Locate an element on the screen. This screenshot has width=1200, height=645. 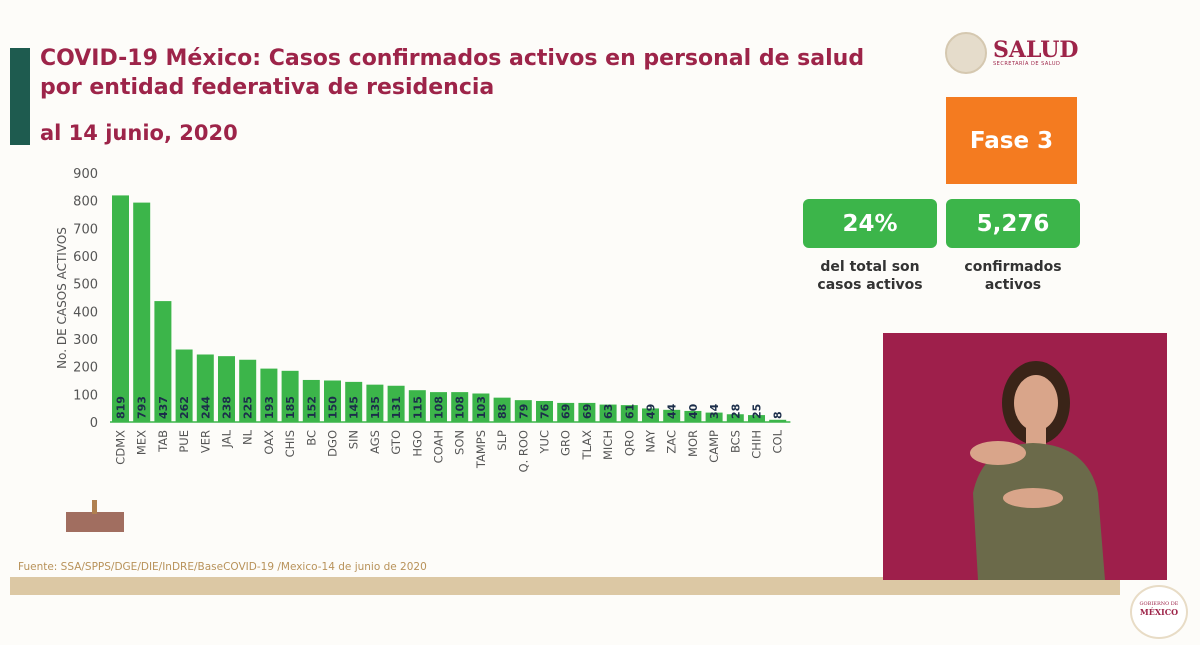
sign-language-interpreter-video is located at coordinates (1025, 456).